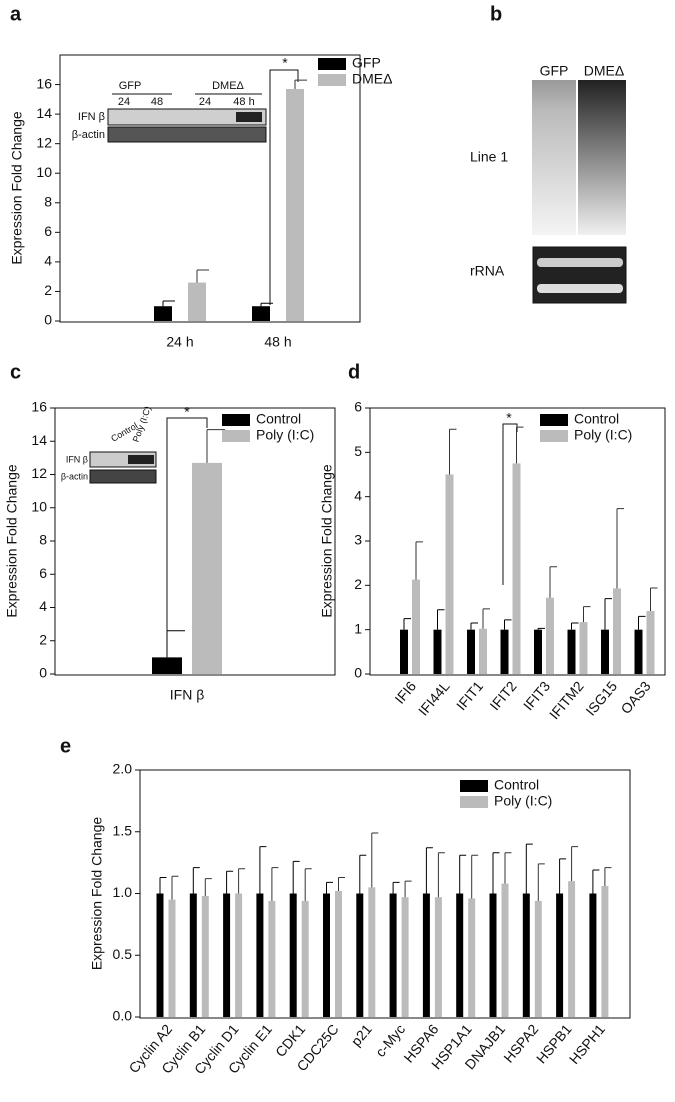 The height and width of the screenshot is (1102, 675). Describe the element at coordinates (502, 695) in the screenshot. I see `x-tick-label: IFIT2` at that location.